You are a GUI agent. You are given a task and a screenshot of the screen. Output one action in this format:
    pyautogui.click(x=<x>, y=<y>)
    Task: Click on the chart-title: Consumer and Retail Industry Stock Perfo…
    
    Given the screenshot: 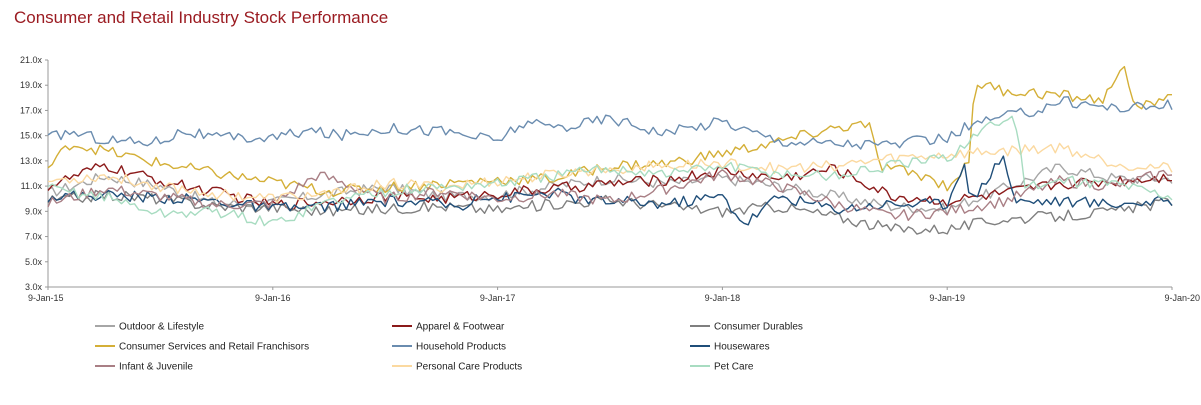 What is the action you would take?
    pyautogui.click(x=201, y=17)
    